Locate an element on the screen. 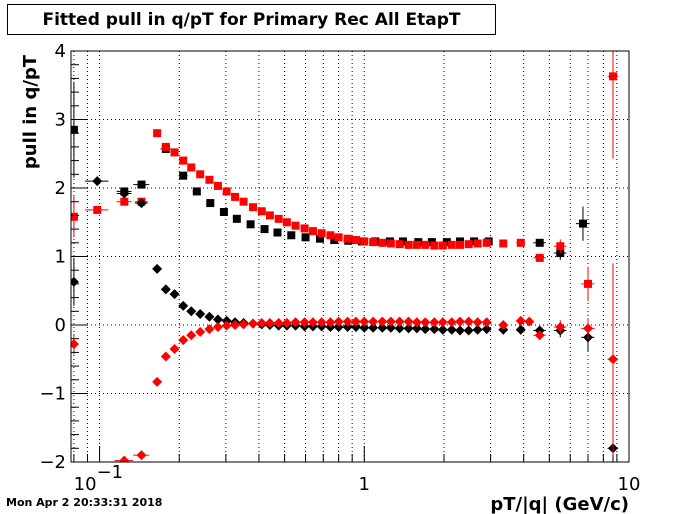 This screenshot has height=514, width=700. y-tick-label: 3 is located at coordinates (60, 120).